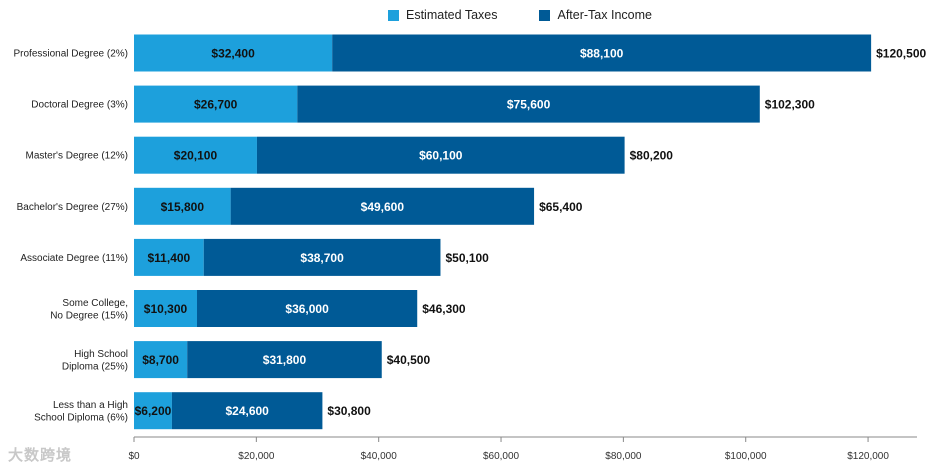 Image resolution: width=937 pixels, height=471 pixels. I want to click on x-tick-label: $0, so click(134, 456).